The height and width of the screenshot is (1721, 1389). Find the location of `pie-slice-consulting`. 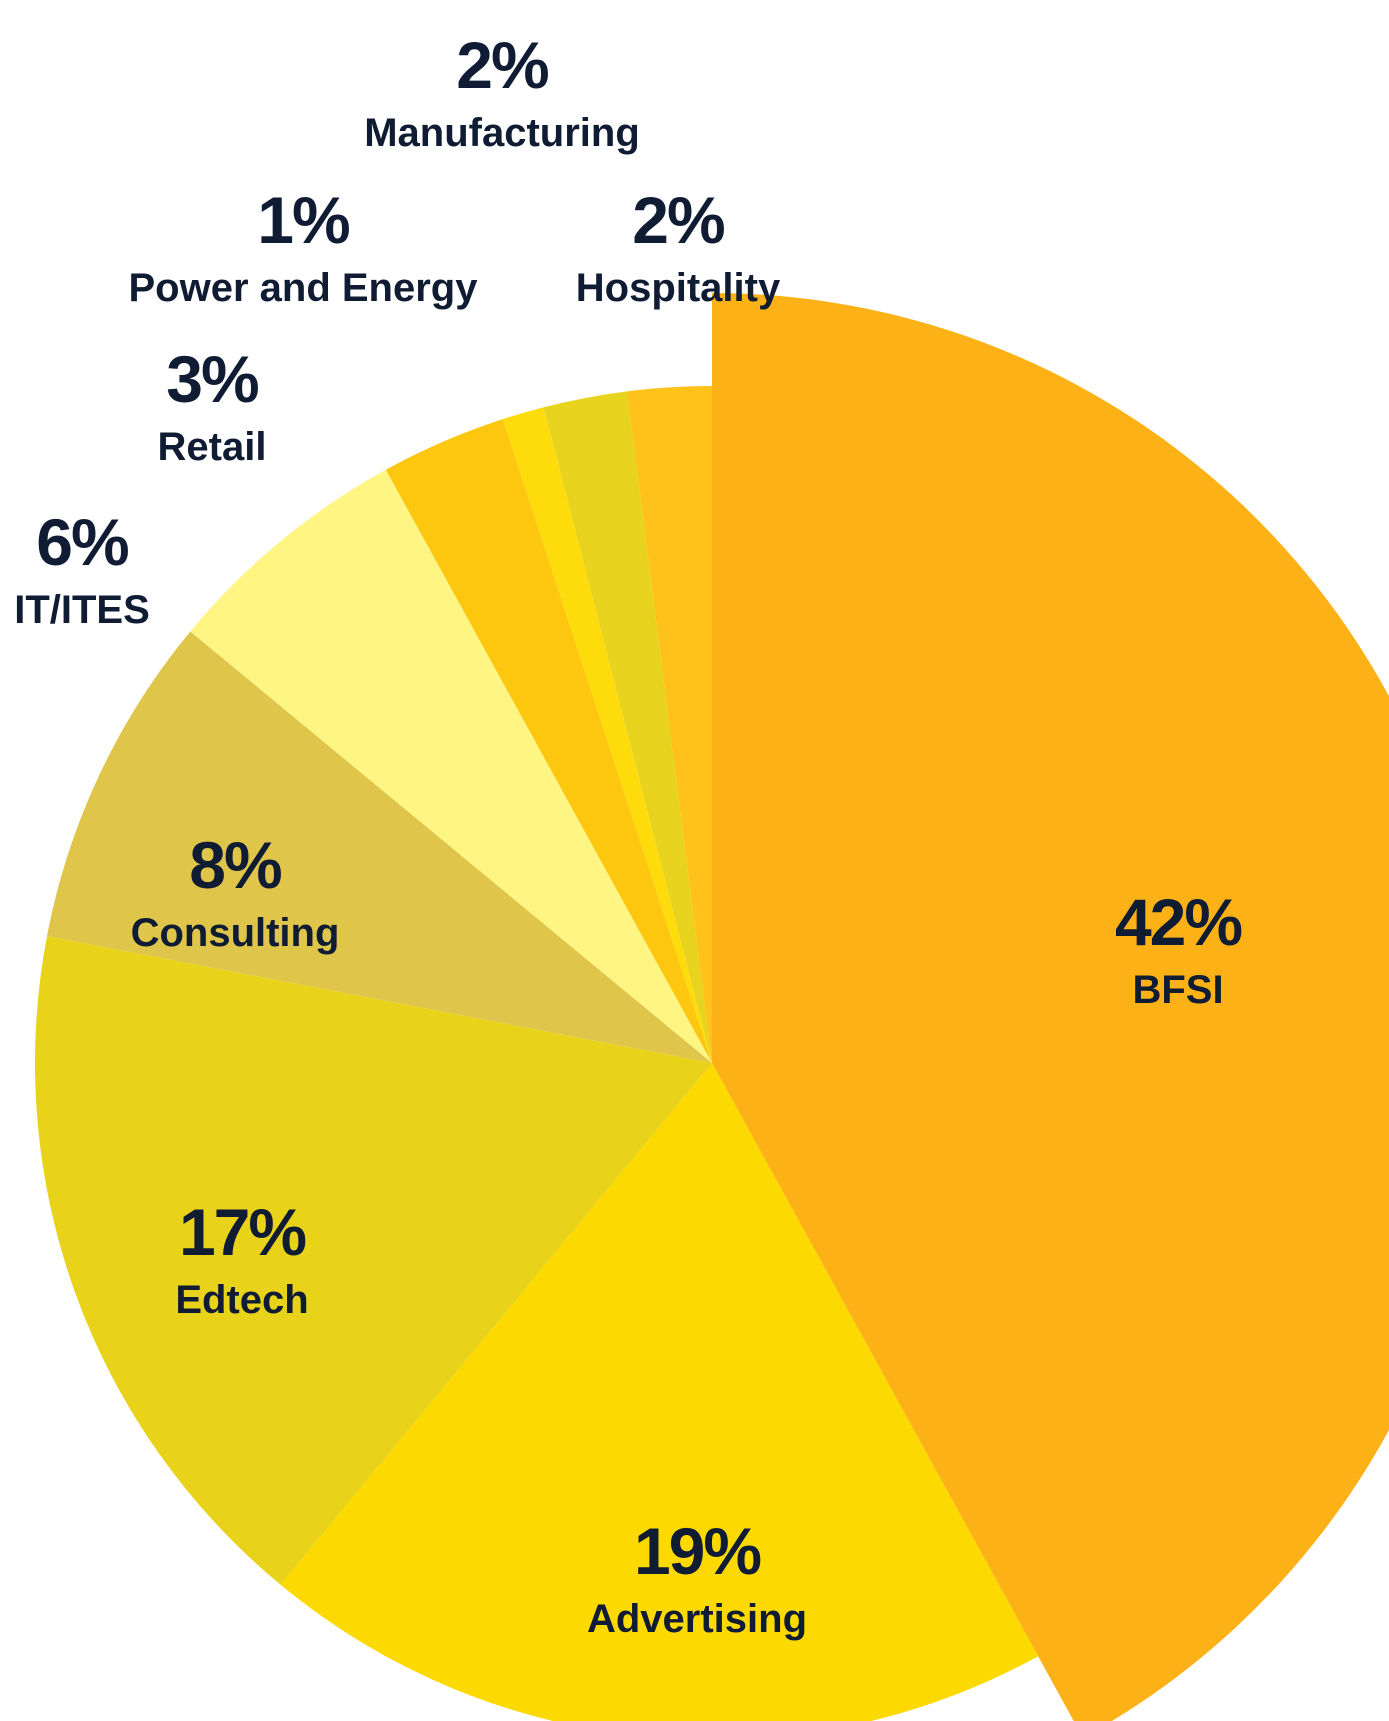

pie-slice-consulting is located at coordinates (379, 847).